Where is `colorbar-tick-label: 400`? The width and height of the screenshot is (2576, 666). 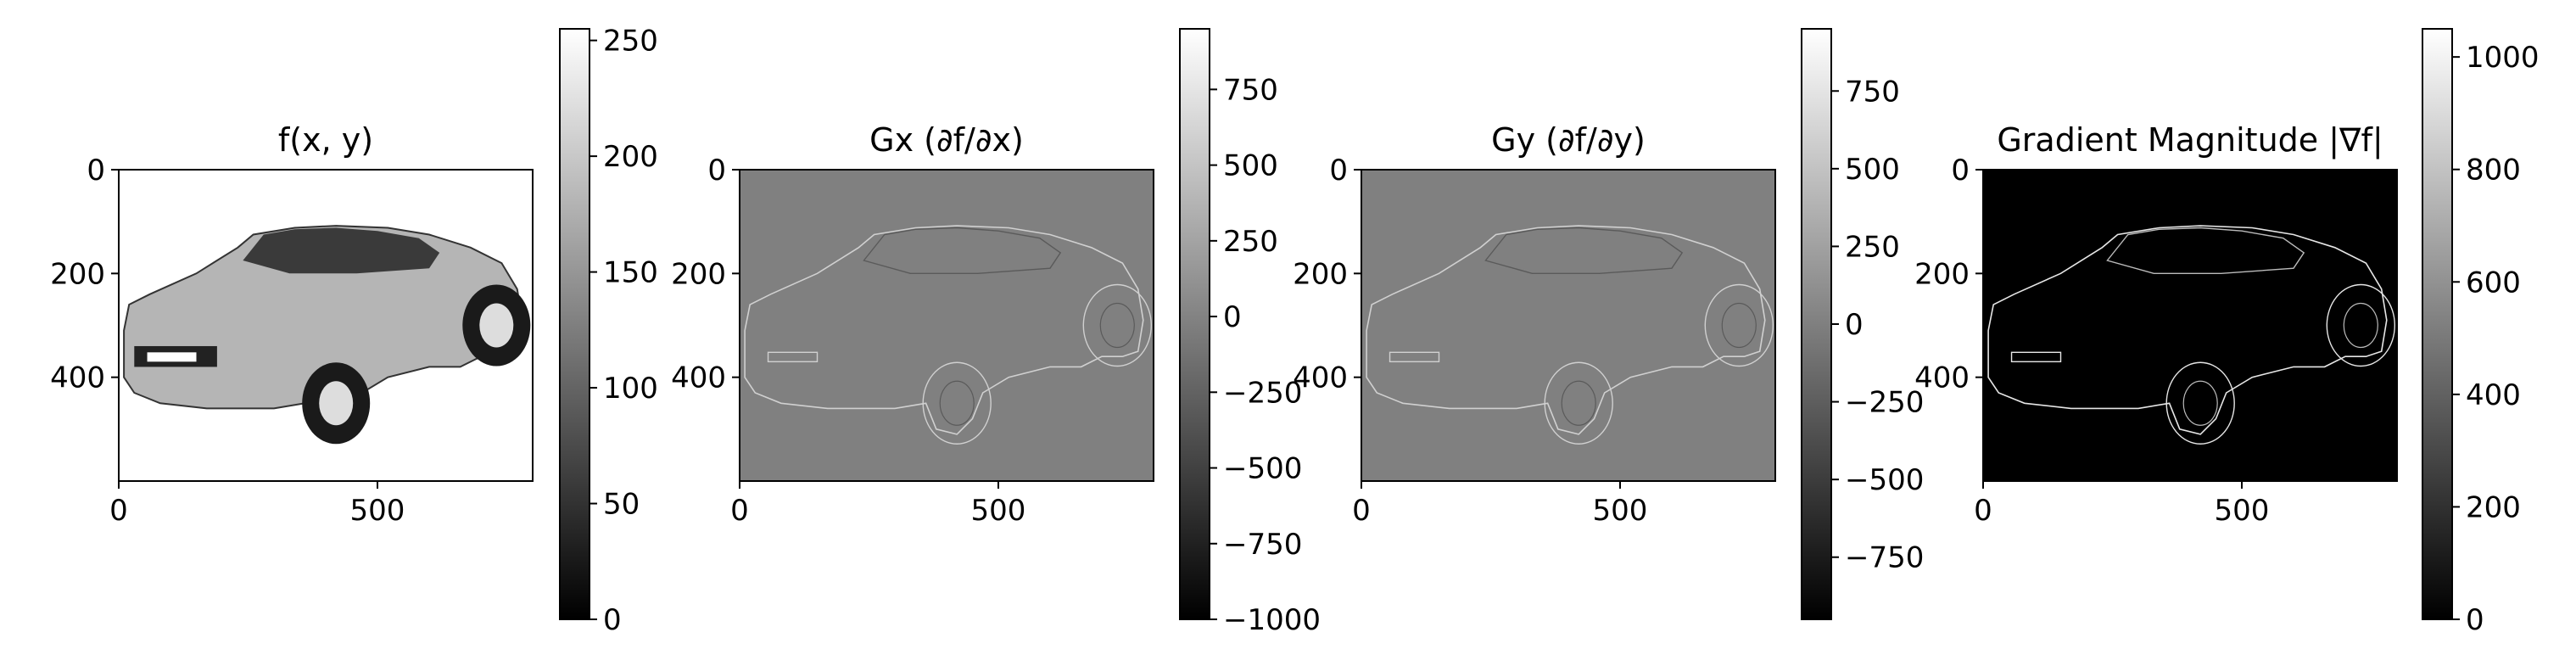 colorbar-tick-label: 400 is located at coordinates (2493, 395).